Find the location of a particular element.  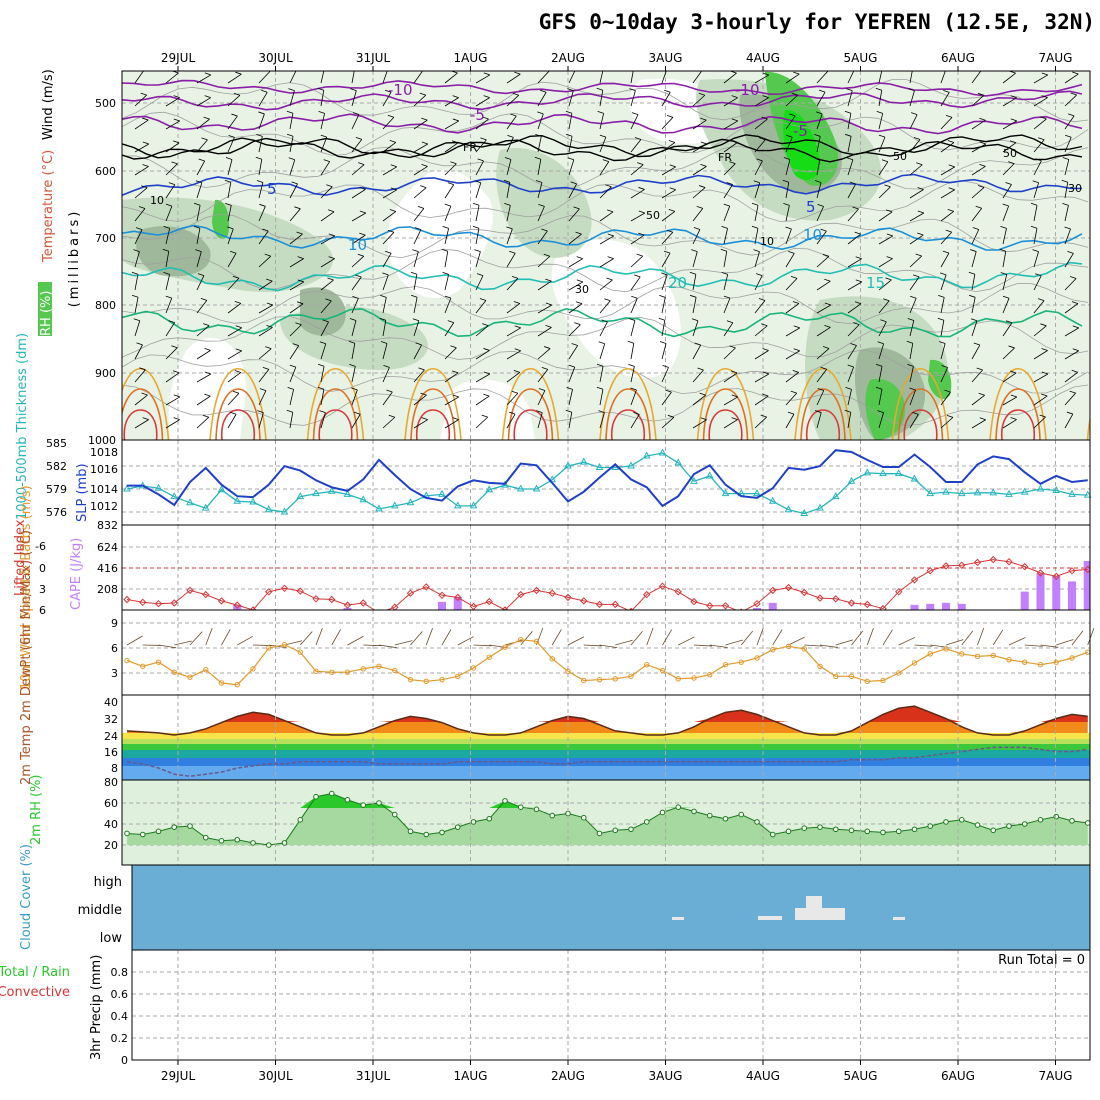

pressure-tick: 900 is located at coordinates (105, 373).